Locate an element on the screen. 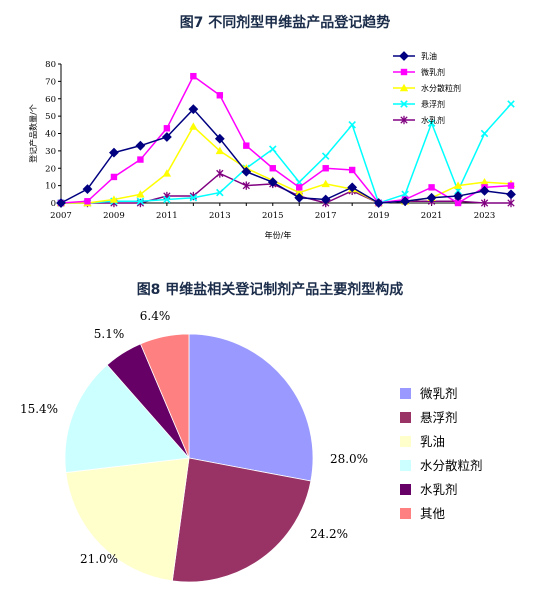 The width and height of the screenshot is (541, 609). x-tick-label: 2023 is located at coordinates (485, 216).